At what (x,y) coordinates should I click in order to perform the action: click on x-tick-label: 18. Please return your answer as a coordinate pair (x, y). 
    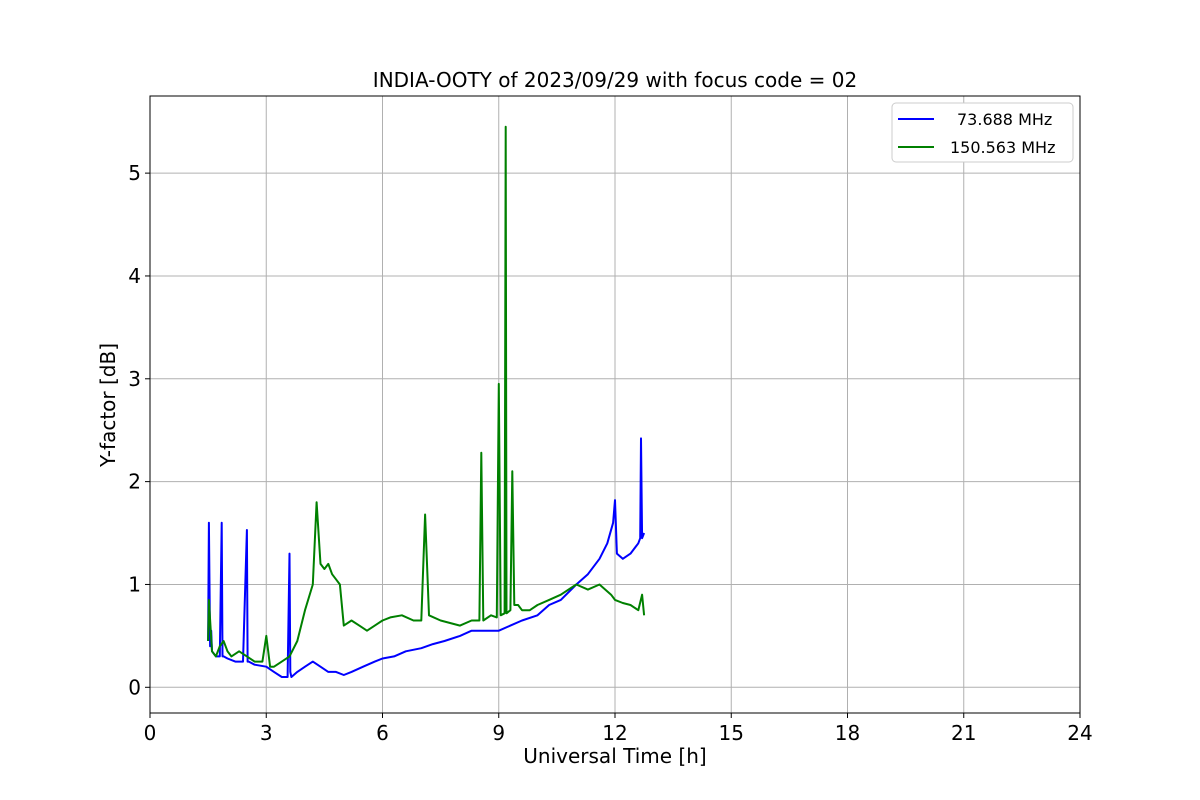
    Looking at the image, I should click on (847, 733).